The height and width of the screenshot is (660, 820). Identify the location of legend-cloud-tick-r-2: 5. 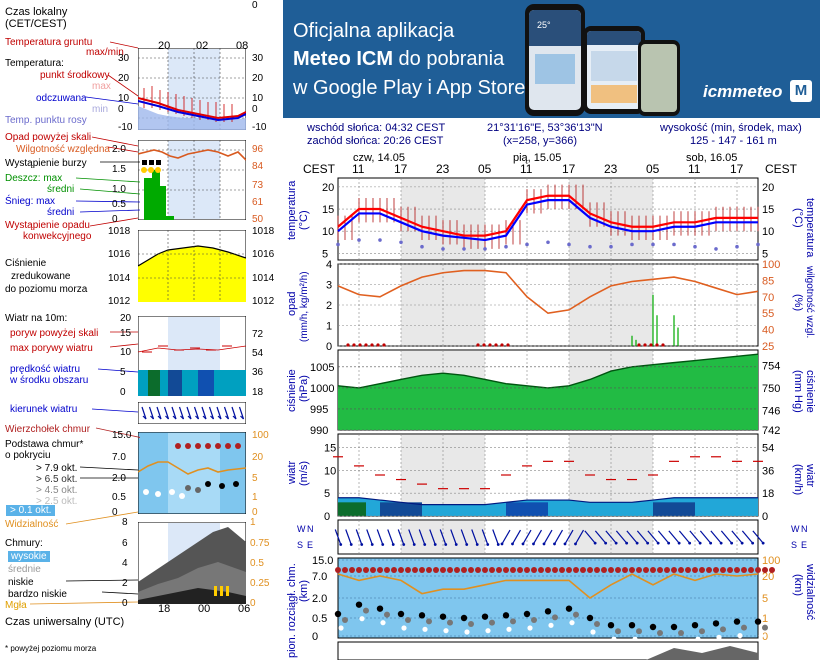
(255, 478).